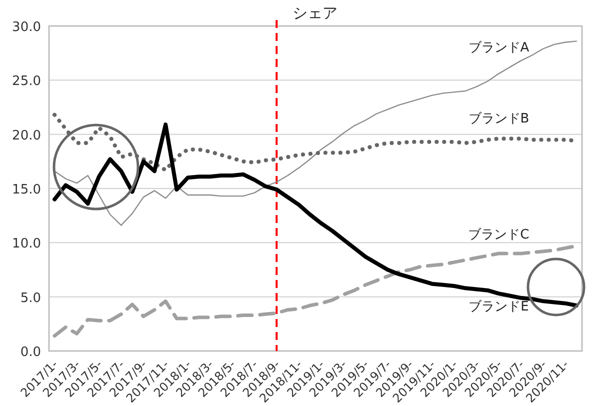  What do you see at coordinates (499, 235) in the screenshot?
I see `series-label: ブランドC` at bounding box center [499, 235].